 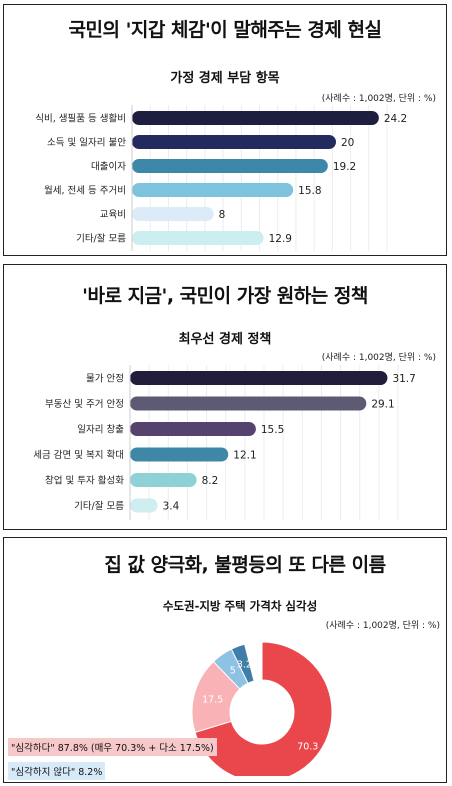 What do you see at coordinates (100, 430) in the screenshot?
I see `policy-category-label: 일자리 창출` at bounding box center [100, 430].